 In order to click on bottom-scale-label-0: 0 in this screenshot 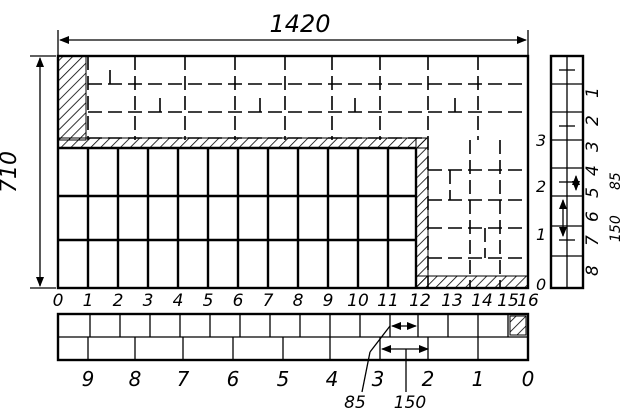, I will do `click(58, 301)`.